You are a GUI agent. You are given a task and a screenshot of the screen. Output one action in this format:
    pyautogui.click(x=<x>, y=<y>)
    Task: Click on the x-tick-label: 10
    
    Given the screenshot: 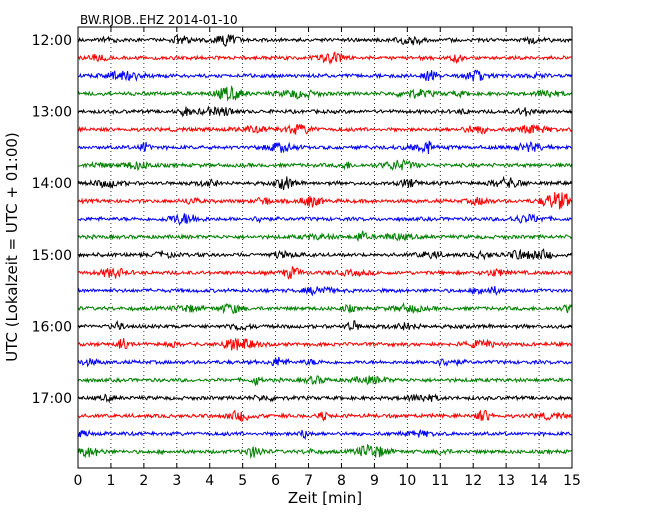 What is the action you would take?
    pyautogui.click(x=407, y=481)
    